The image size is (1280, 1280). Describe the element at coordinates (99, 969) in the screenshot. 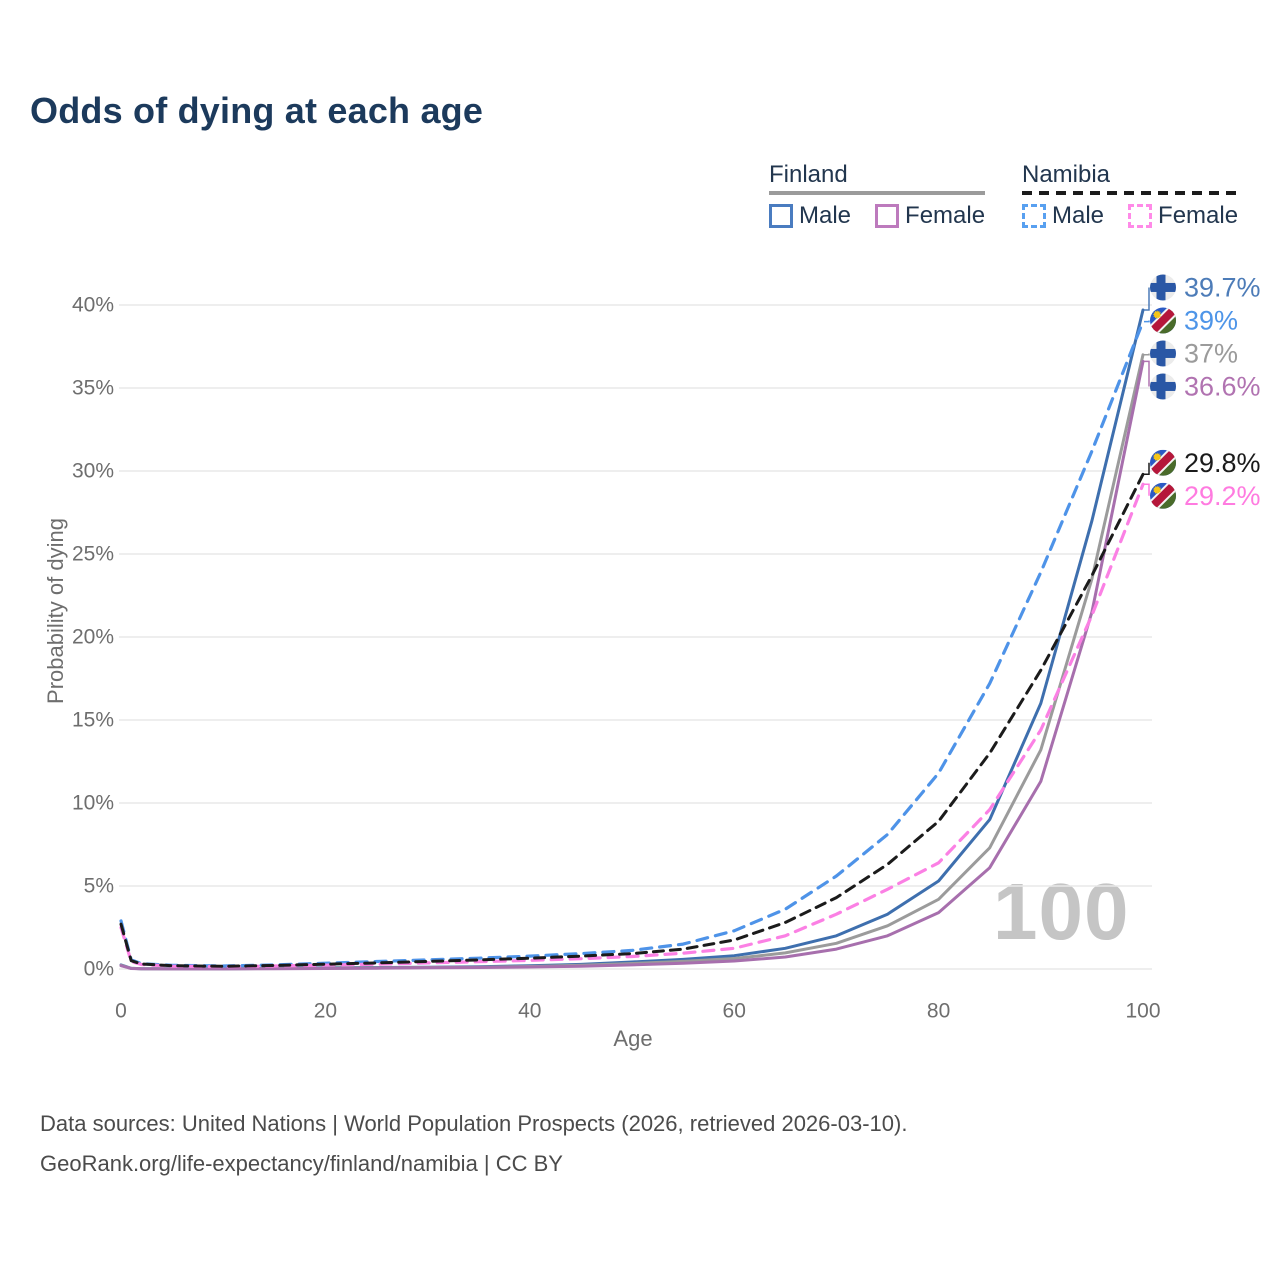

I see `y-tick-label-0: 0%` at that location.